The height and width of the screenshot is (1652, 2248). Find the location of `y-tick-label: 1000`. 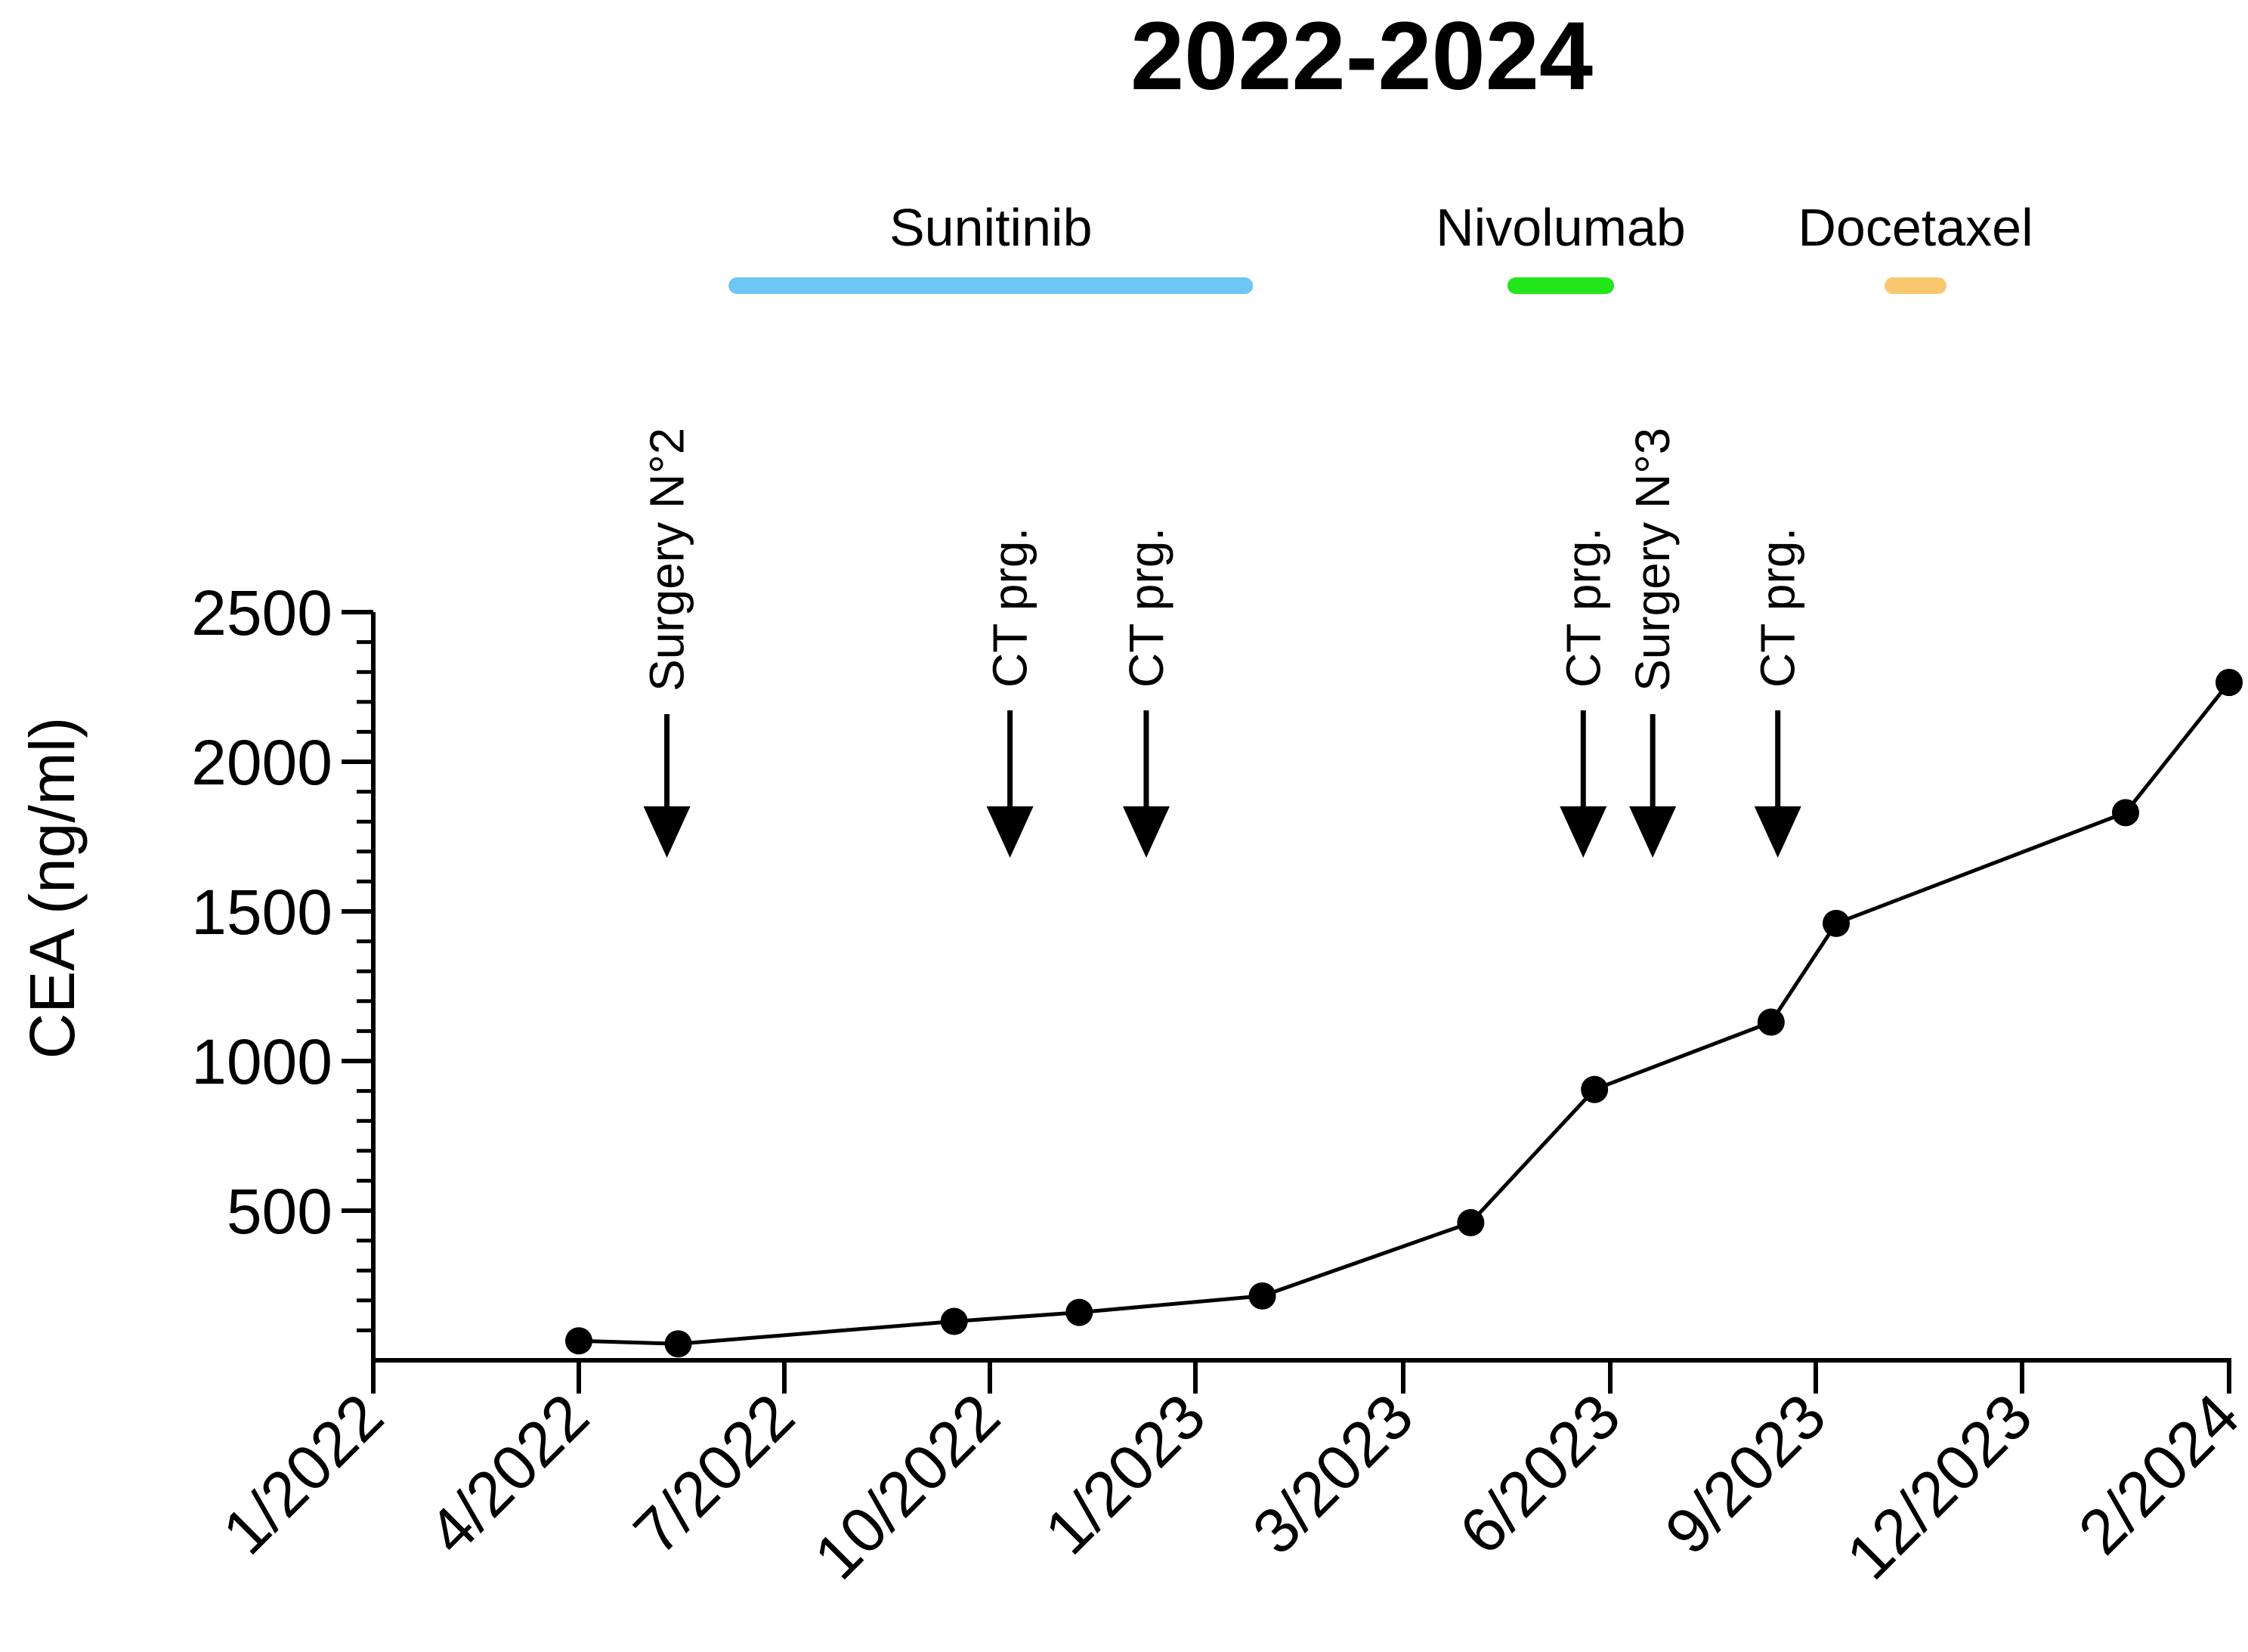

y-tick-label: 1000 is located at coordinates (261, 1061).